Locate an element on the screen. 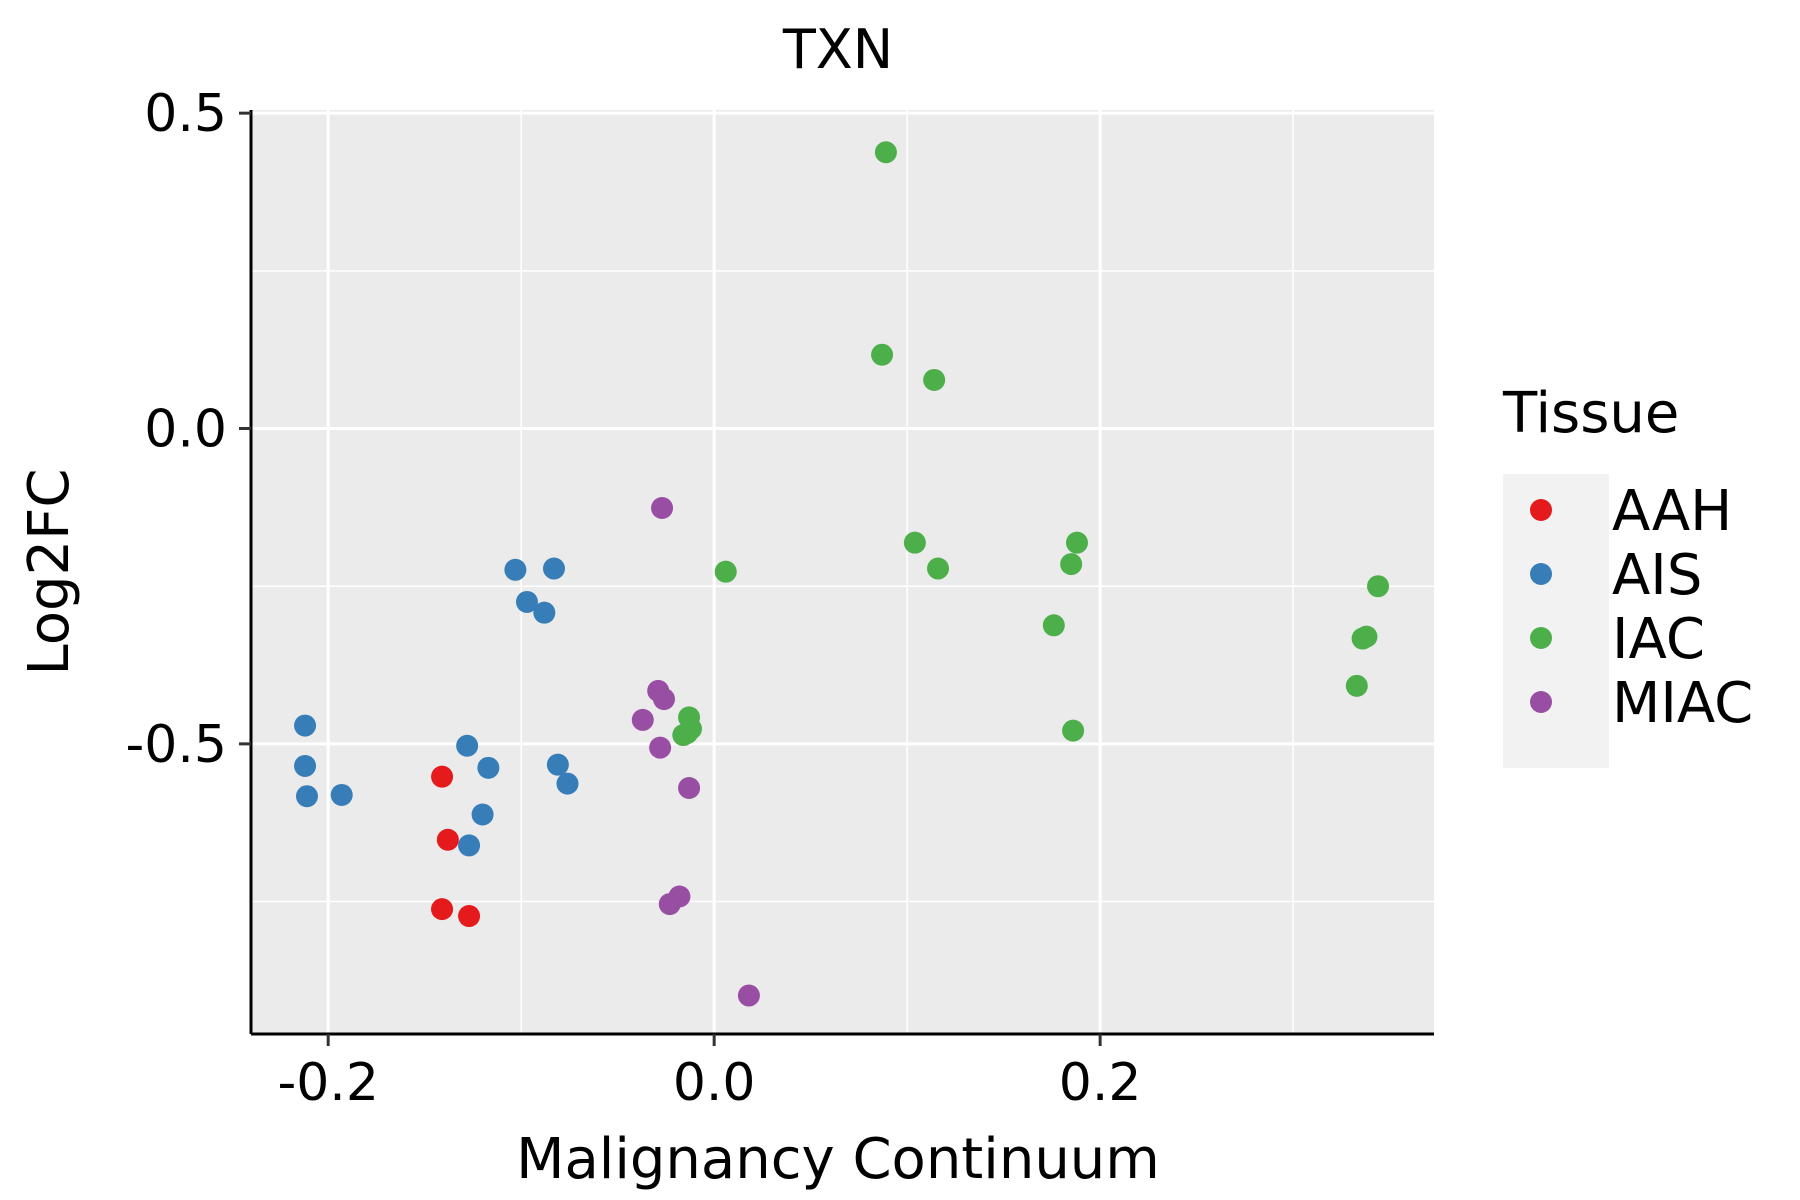  x-tick-label: -0.2 is located at coordinates (327, 1083).